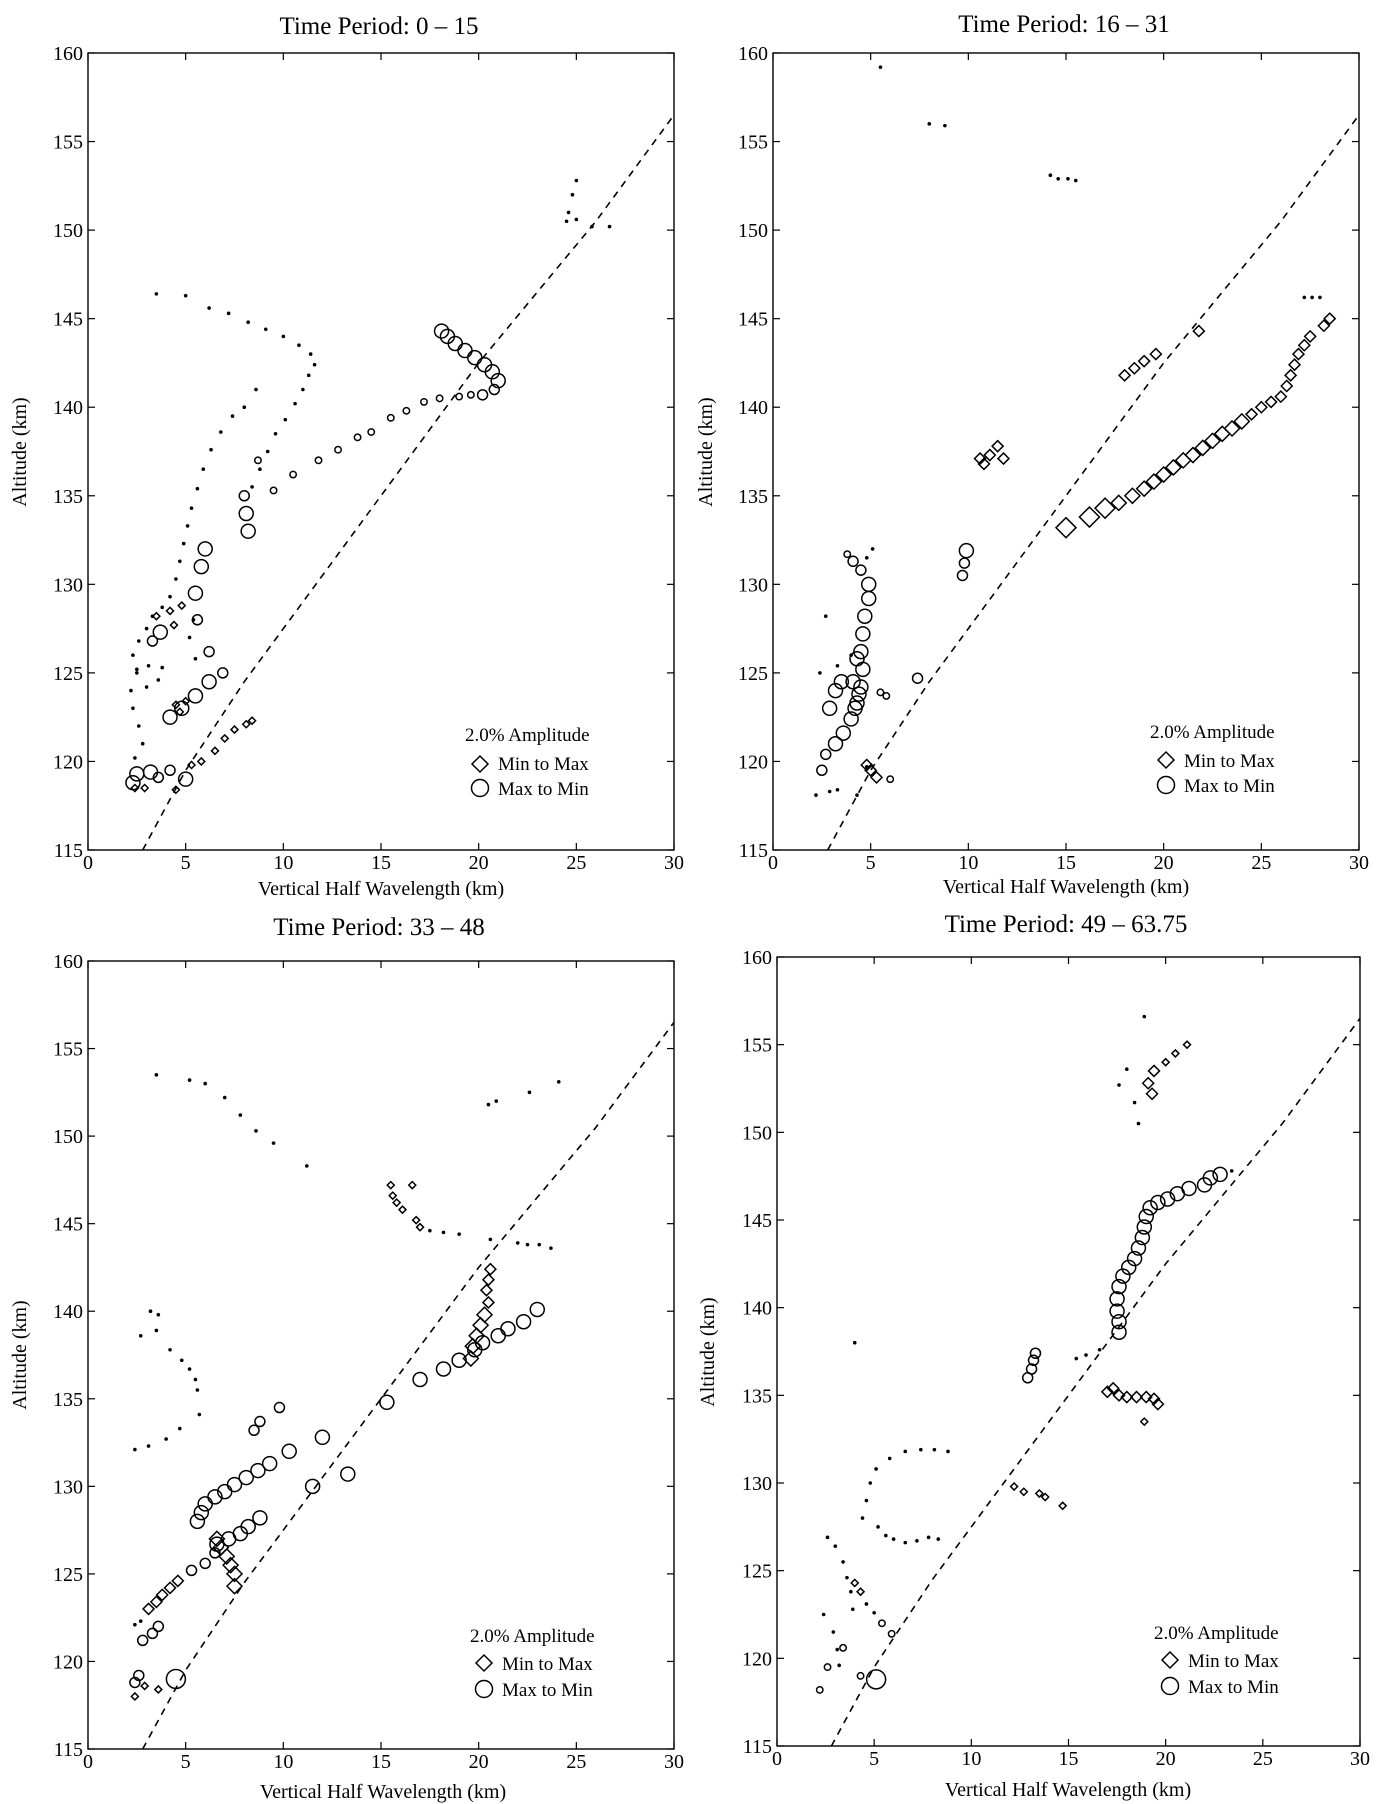  What do you see at coordinates (68, 497) in the screenshot?
I see `y-tick-label: 135` at bounding box center [68, 497].